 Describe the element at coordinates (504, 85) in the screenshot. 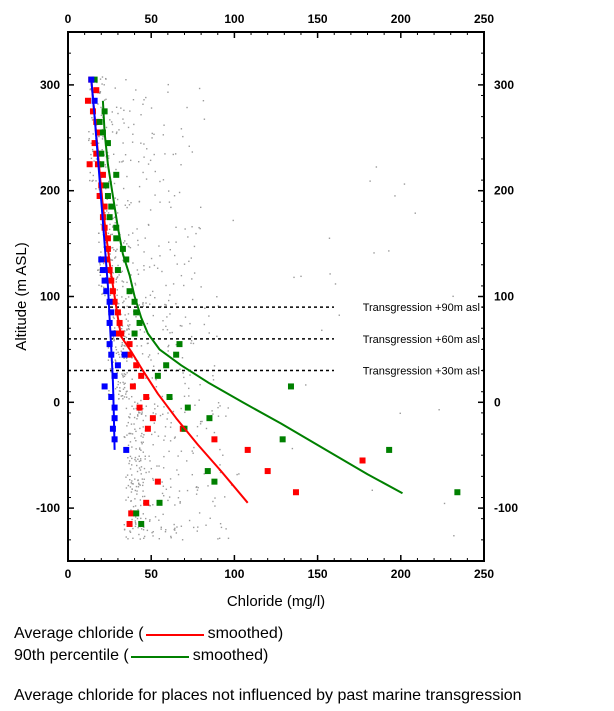

I see `y-tick-label-right: 300` at that location.